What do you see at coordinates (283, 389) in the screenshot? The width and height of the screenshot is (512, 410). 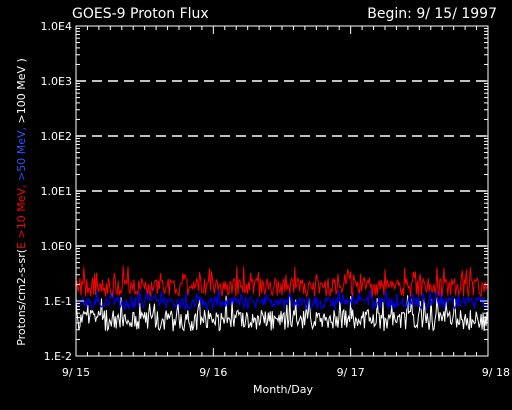 I see `x-axis-label: Month/Day` at bounding box center [283, 389].